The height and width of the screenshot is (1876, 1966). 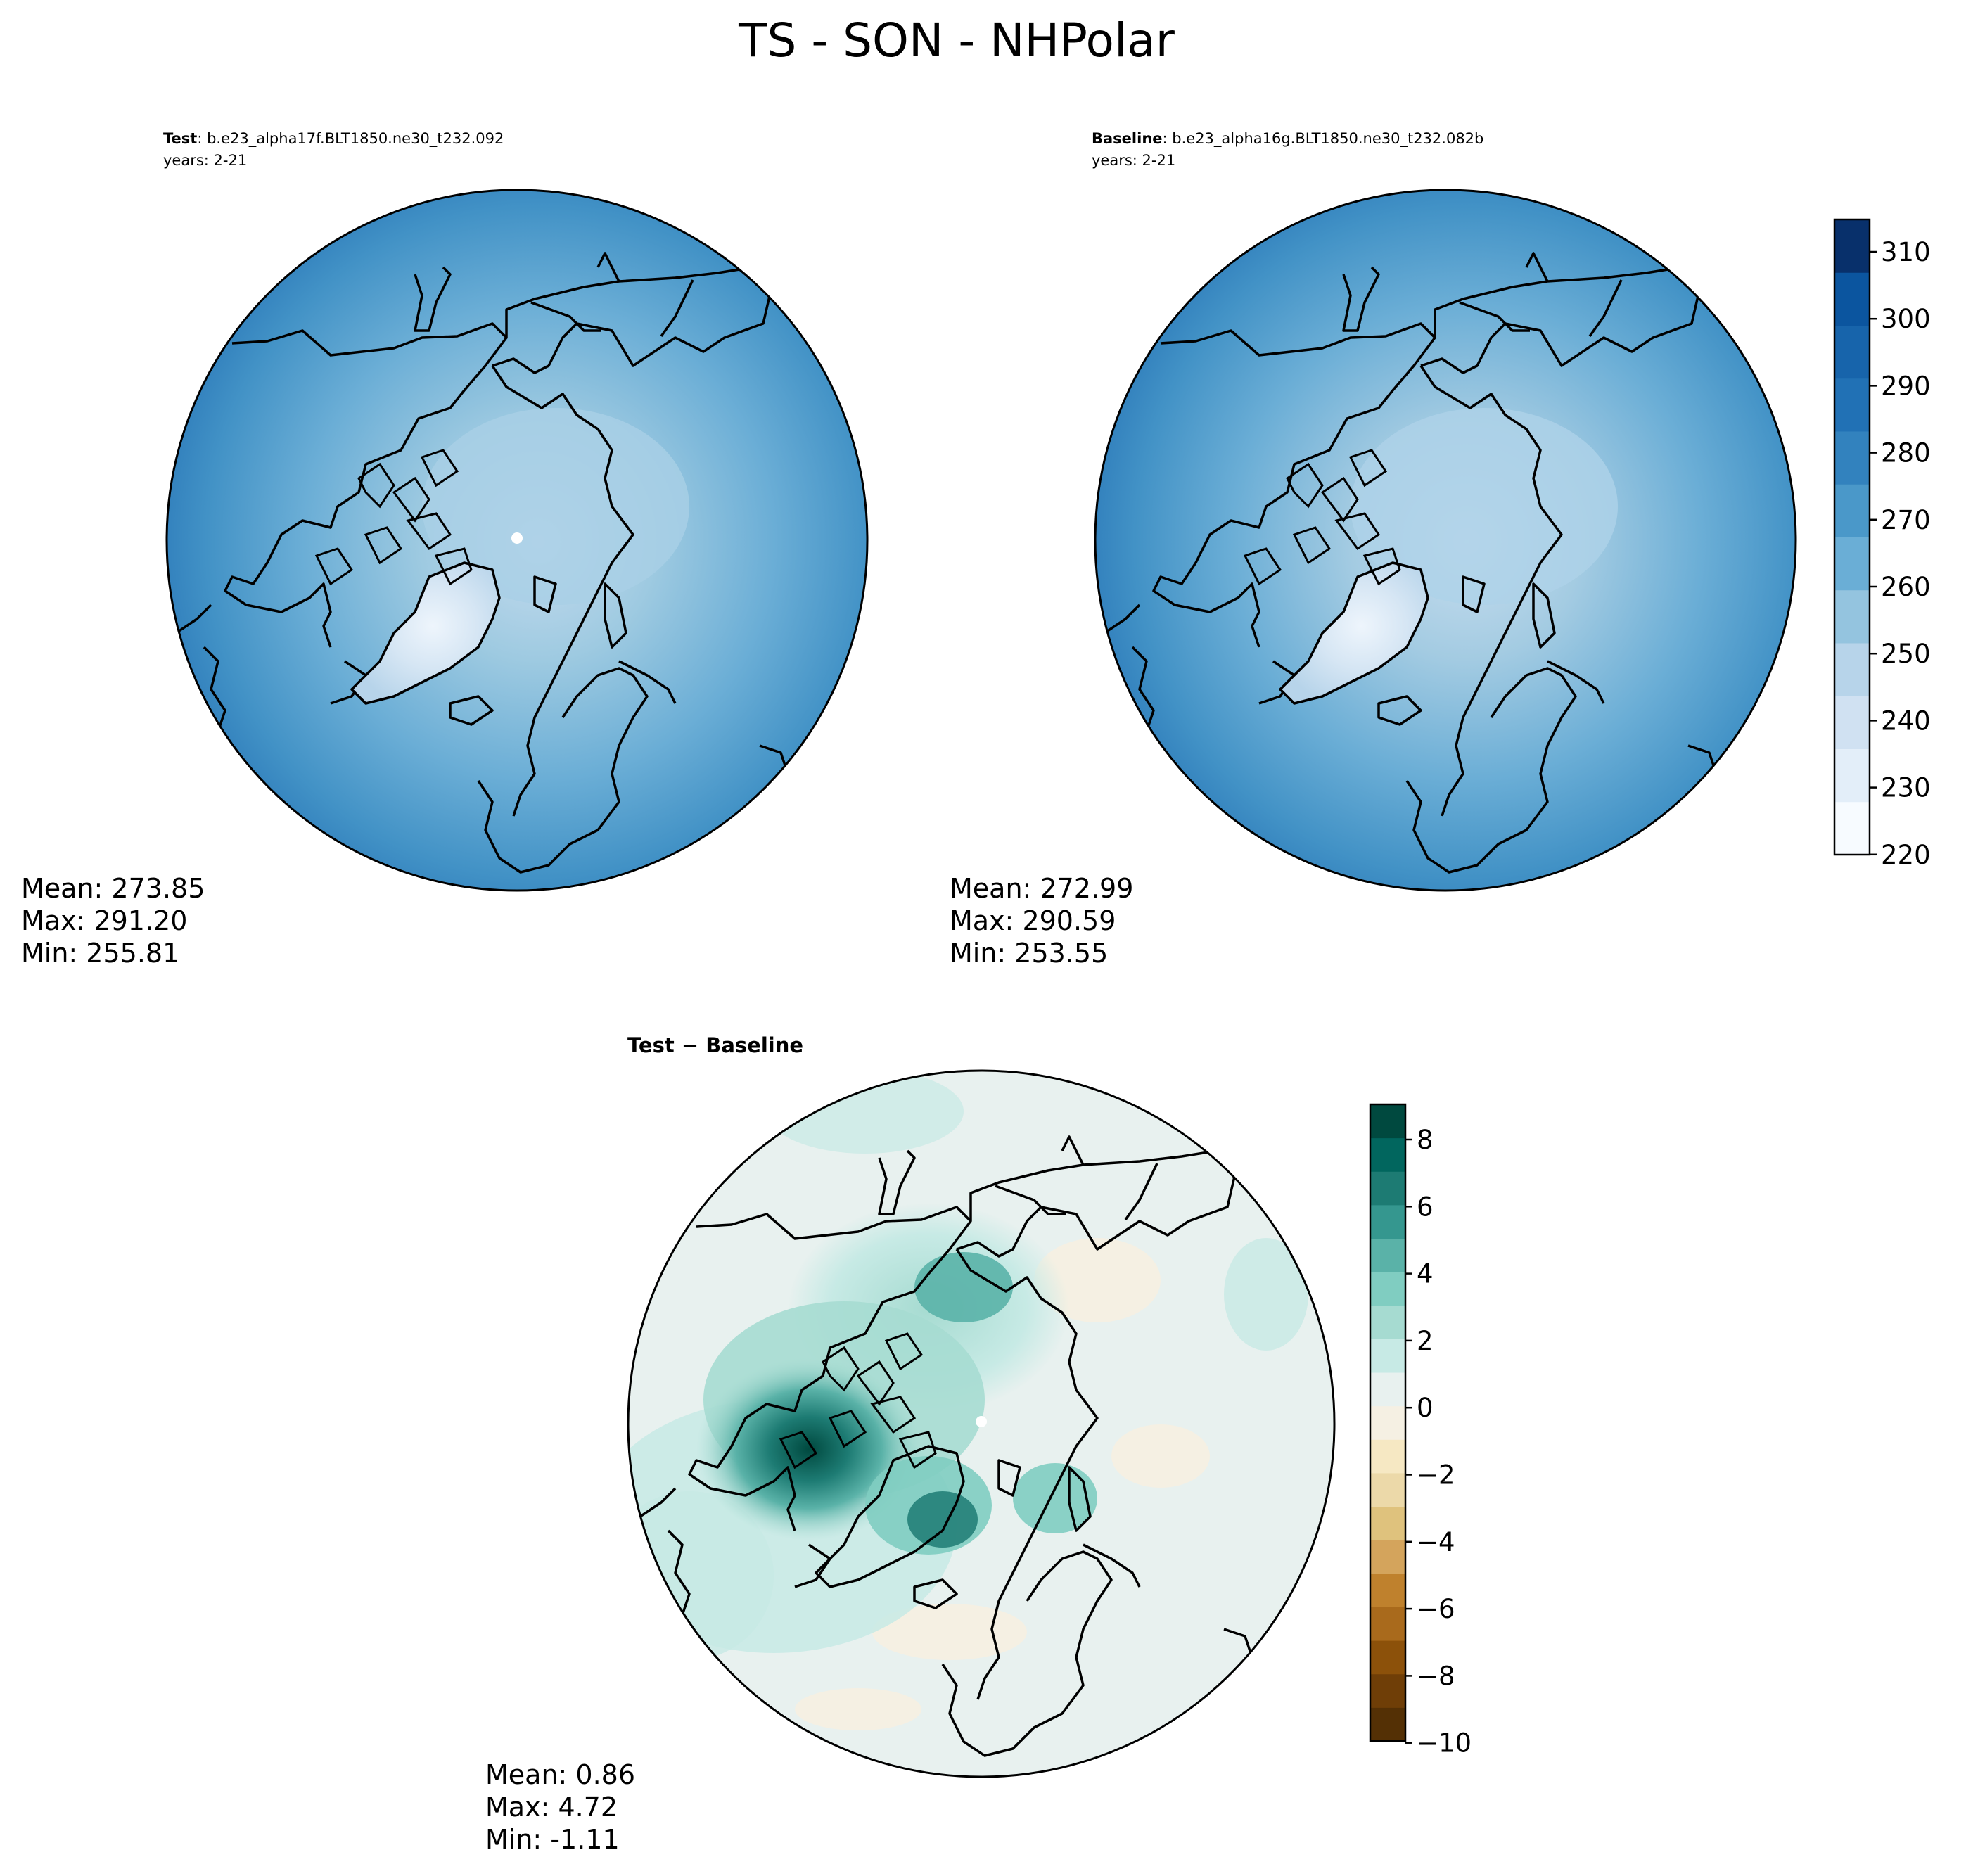 What do you see at coordinates (1436, 1609) in the screenshot?
I see `diff-colorbar-tick-label: −6` at bounding box center [1436, 1609].